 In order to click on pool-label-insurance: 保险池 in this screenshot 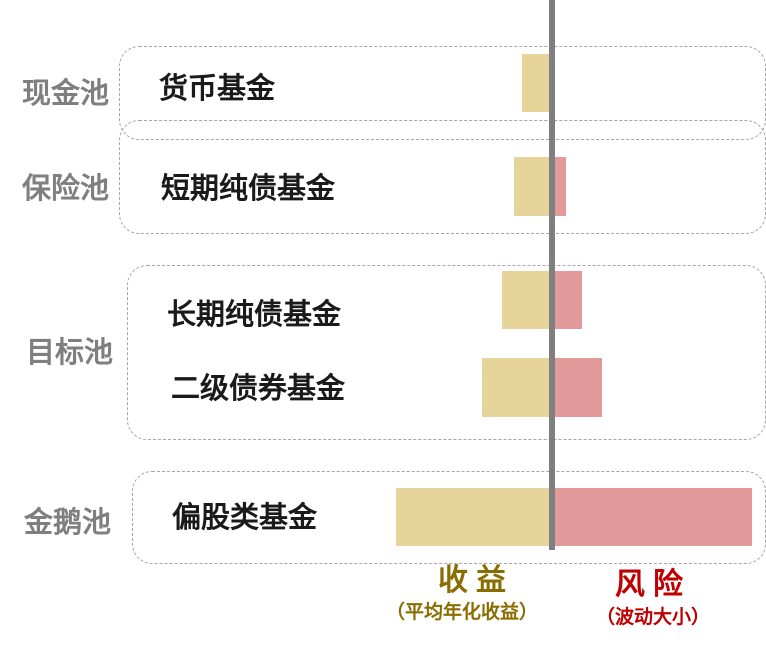, I will do `click(66, 188)`.